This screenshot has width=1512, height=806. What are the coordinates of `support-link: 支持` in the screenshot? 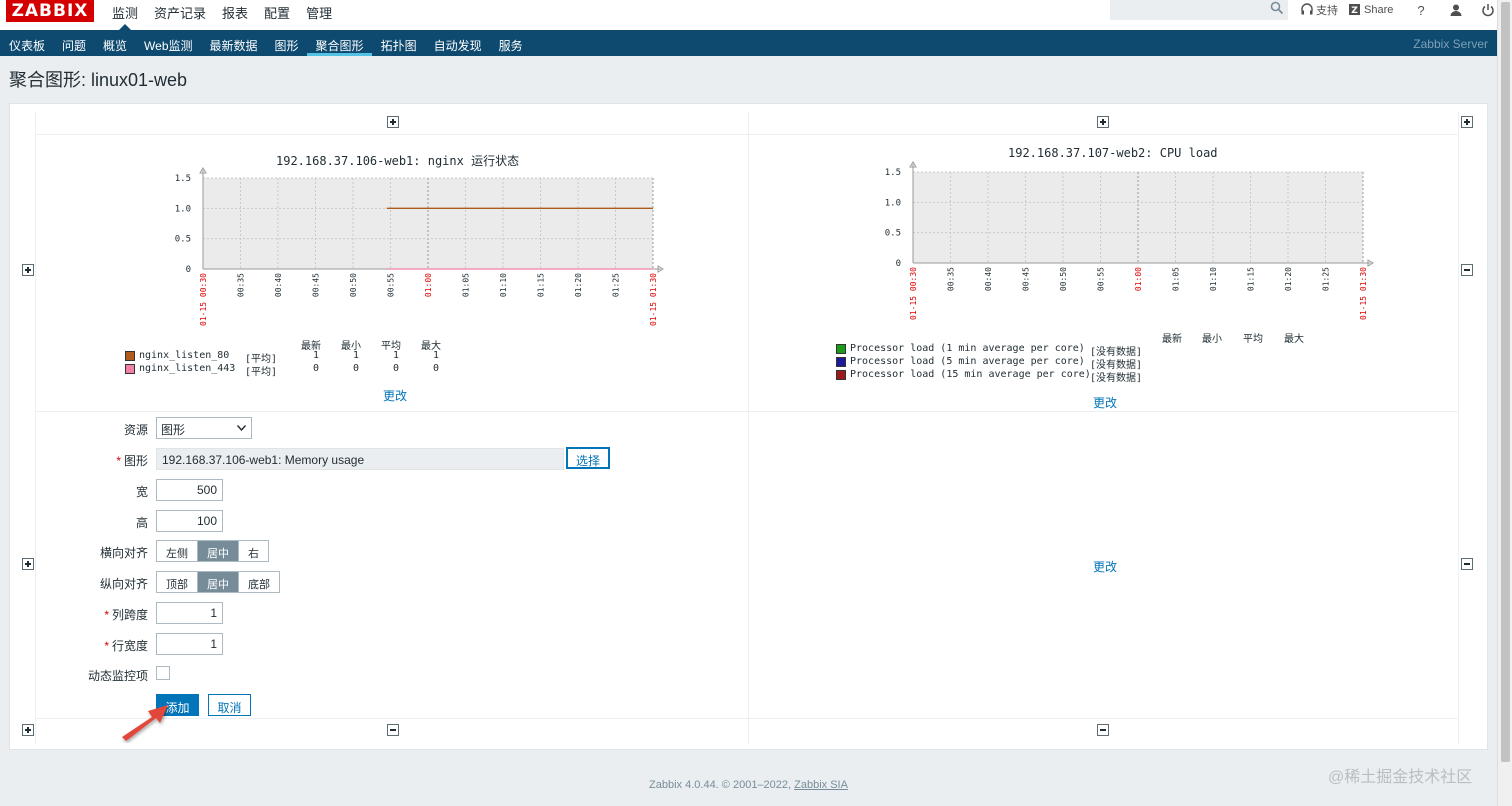 It's located at (1319, 10).